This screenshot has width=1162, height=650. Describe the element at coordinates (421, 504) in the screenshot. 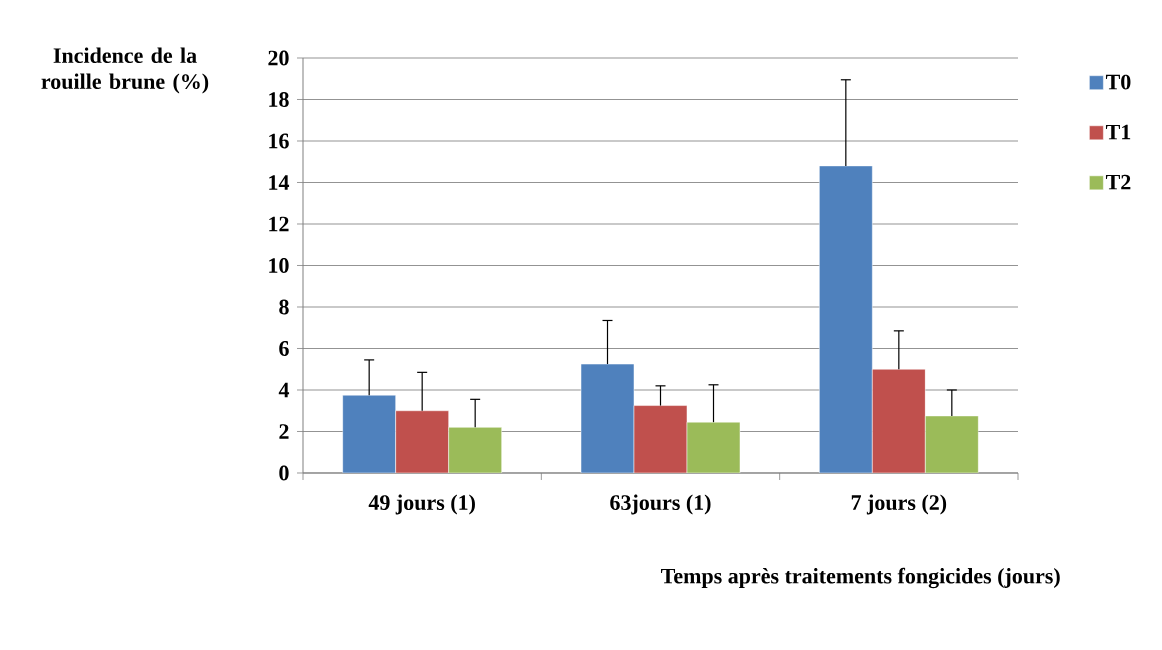

I see `x-tick-label: 49 jours (1)` at that location.